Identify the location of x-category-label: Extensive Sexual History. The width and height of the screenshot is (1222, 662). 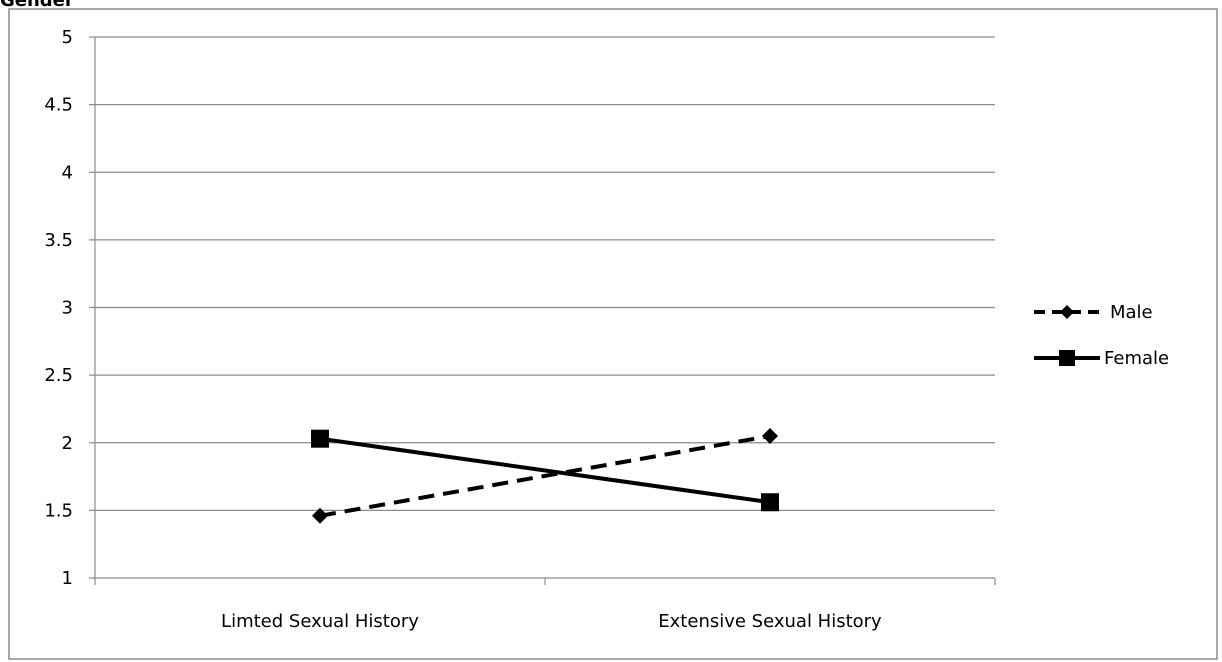
(770, 621).